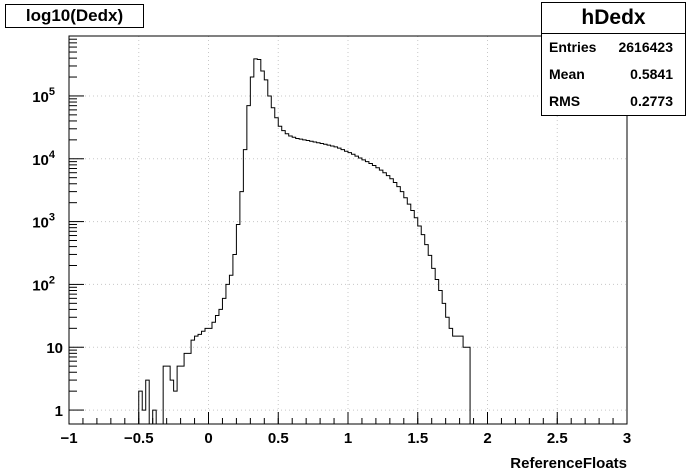 The height and width of the screenshot is (472, 696). What do you see at coordinates (43, 284) in the screenshot?
I see `y-tick-label: 10²` at bounding box center [43, 284].